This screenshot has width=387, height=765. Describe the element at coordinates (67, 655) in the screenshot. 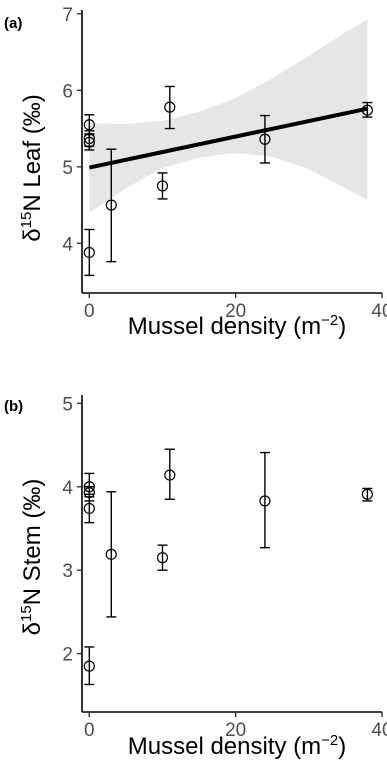

I see `y-tick-label: 2` at that location.